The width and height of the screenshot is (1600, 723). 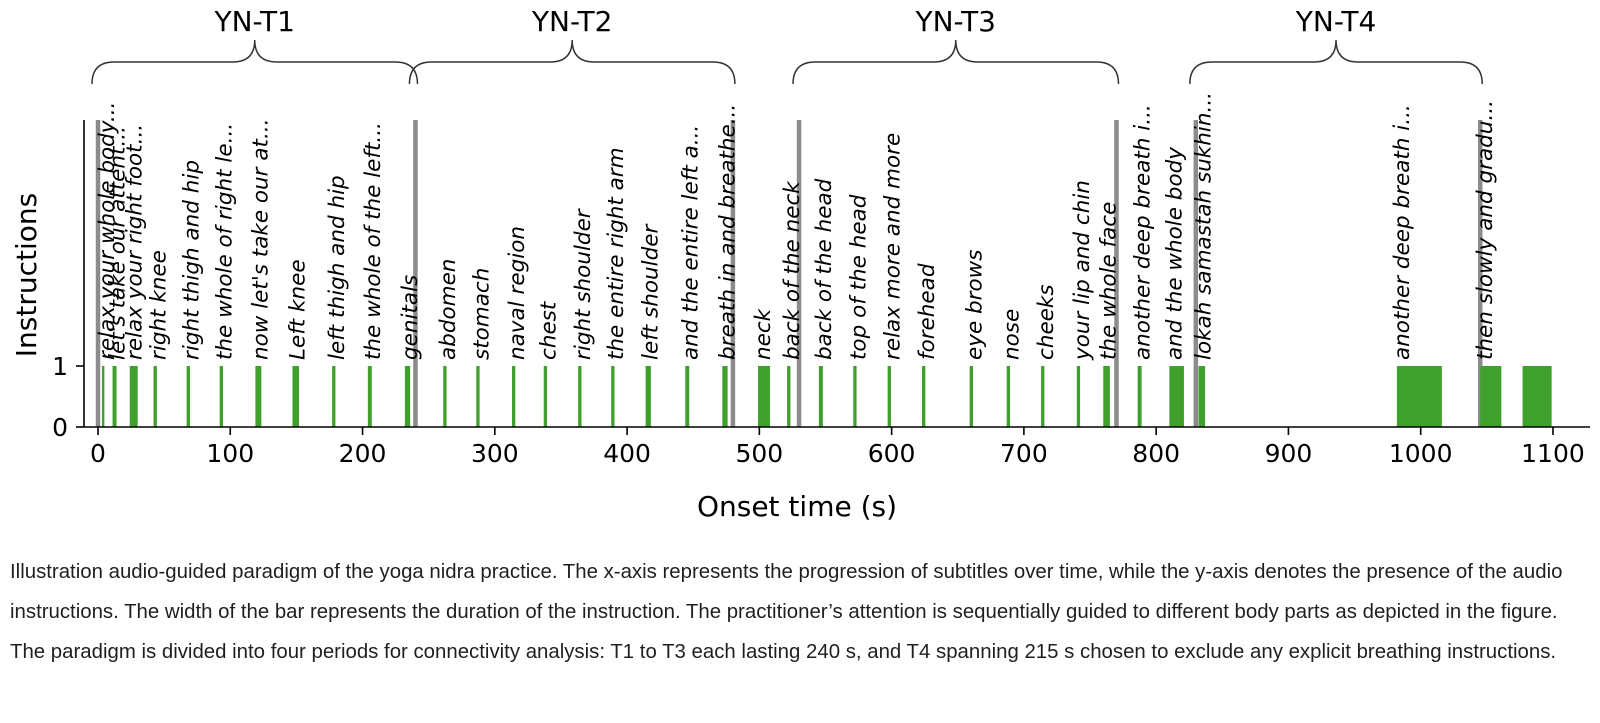 What do you see at coordinates (651, 292) in the screenshot?
I see `instruction-label: left shoulder` at bounding box center [651, 292].